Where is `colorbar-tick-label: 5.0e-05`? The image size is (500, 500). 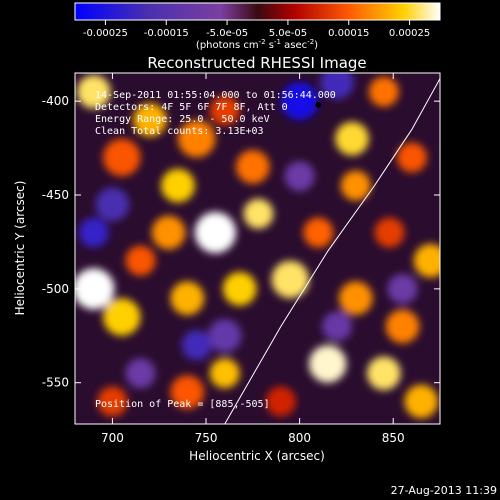
colorbar-tick-label: 5.0e-05 is located at coordinates (288, 33).